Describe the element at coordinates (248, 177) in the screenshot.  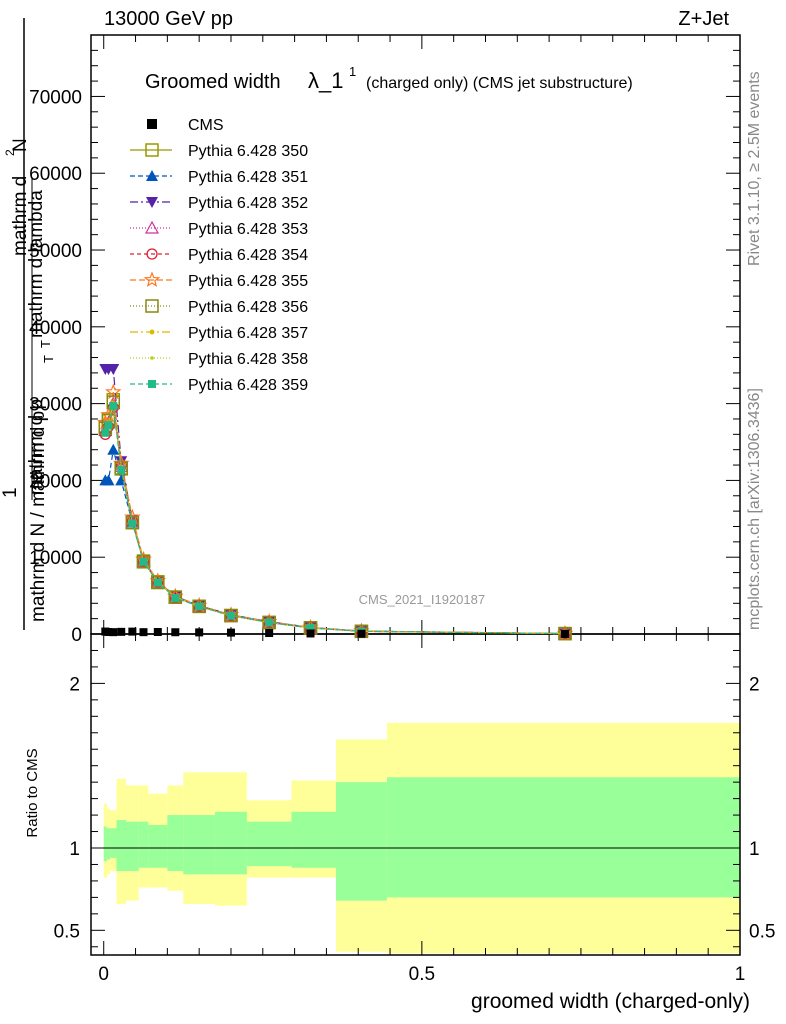
I see `legend-label: Pythia 6.428 351` at that location.